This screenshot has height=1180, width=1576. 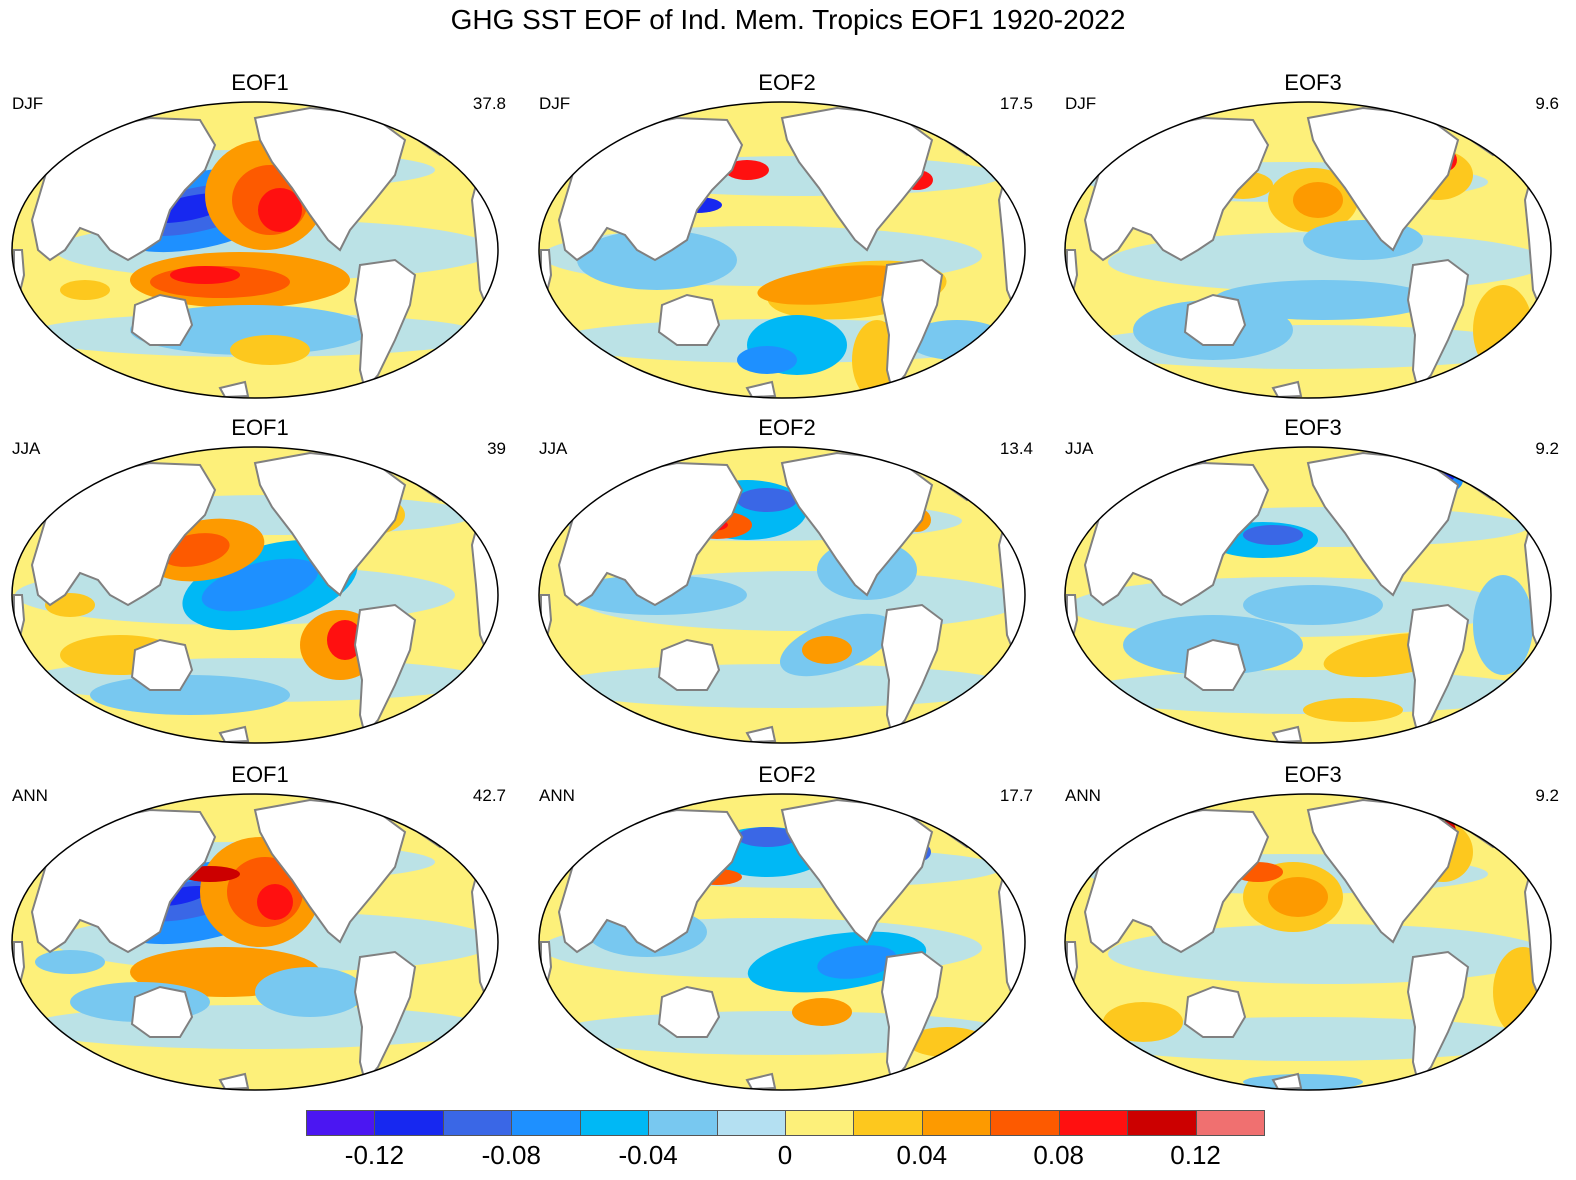 What do you see at coordinates (1016, 795) in the screenshot?
I see `panel-variance: 17.7` at bounding box center [1016, 795].